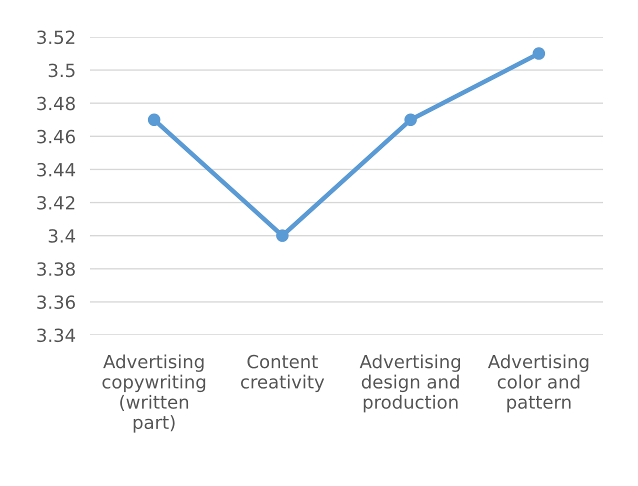  I want to click on x-tick-label: Content creativity, so click(282, 373).